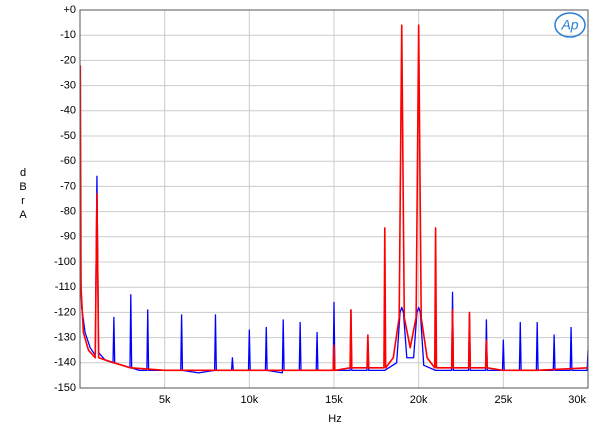 The image size is (600, 435). Describe the element at coordinates (68, 86) in the screenshot. I see `y-tick-label: -30` at that location.